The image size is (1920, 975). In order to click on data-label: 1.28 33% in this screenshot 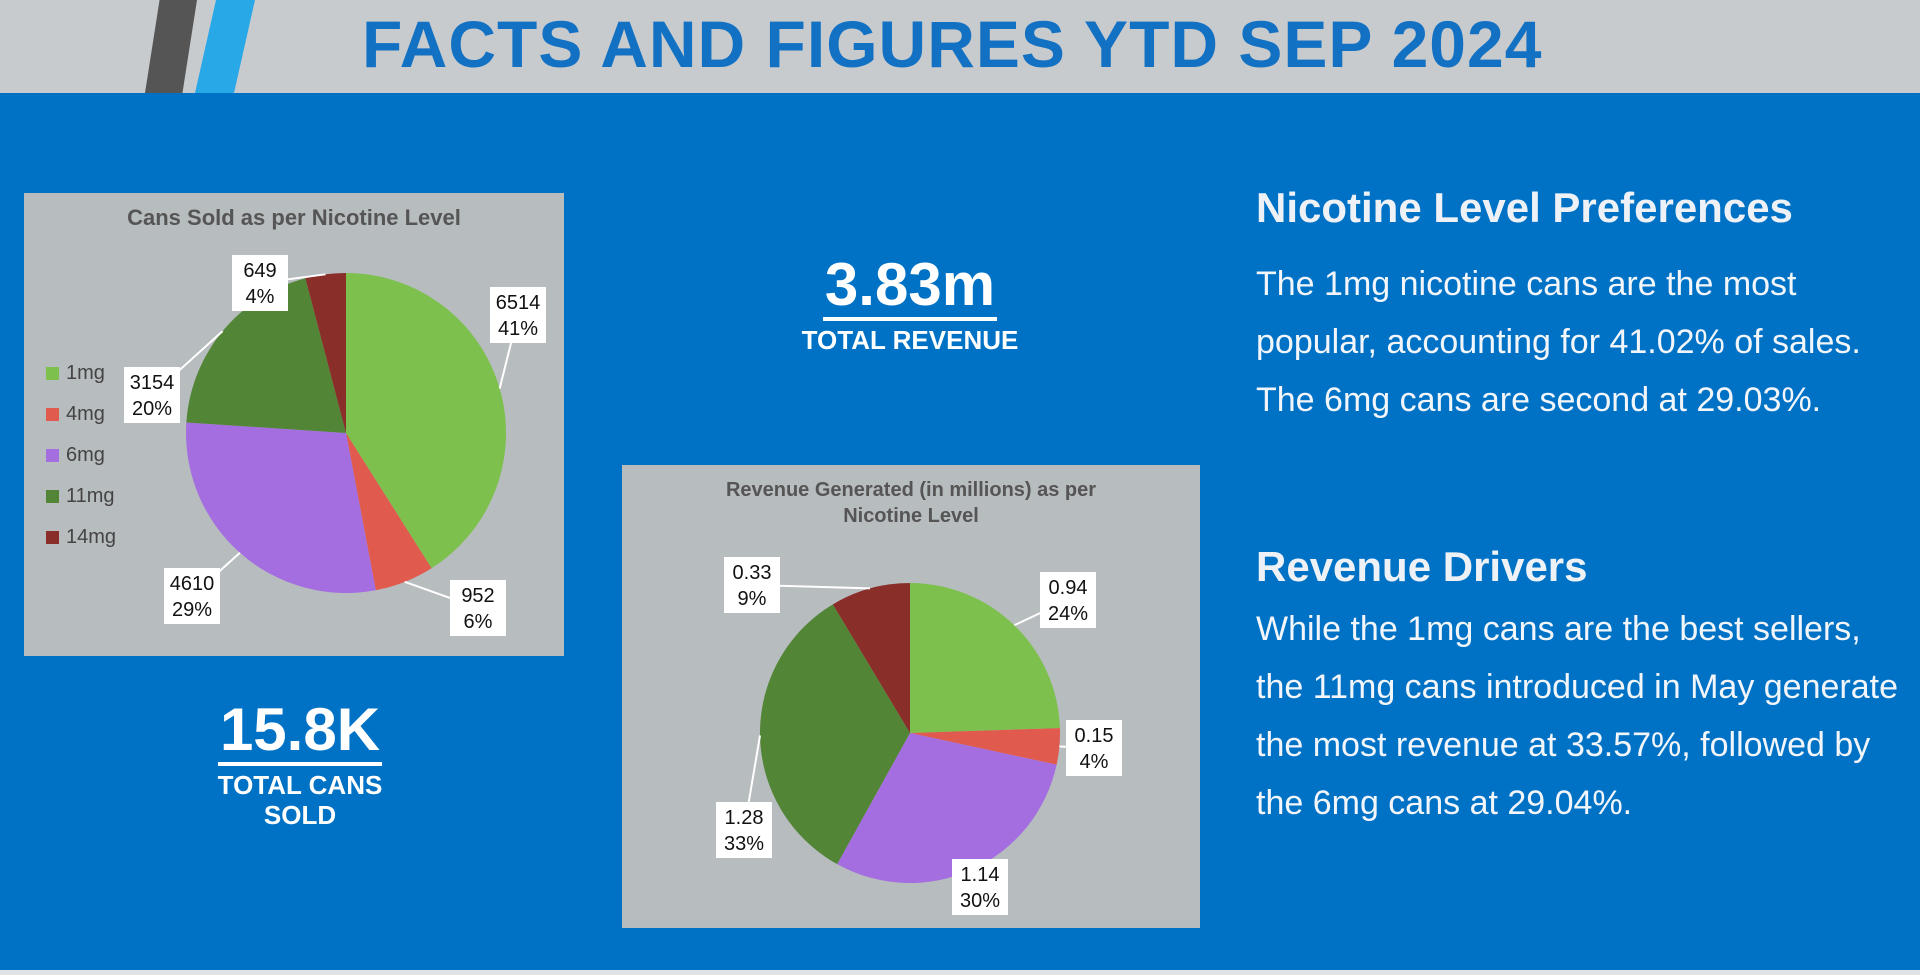, I will do `click(744, 830)`.